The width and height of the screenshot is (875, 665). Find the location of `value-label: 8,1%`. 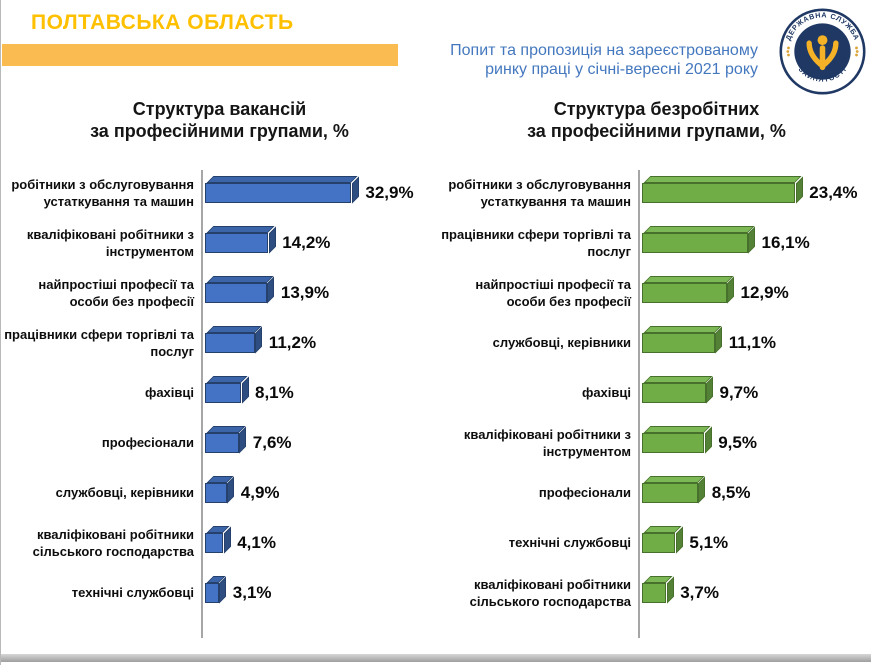

value-label: 8,1% is located at coordinates (274, 392).